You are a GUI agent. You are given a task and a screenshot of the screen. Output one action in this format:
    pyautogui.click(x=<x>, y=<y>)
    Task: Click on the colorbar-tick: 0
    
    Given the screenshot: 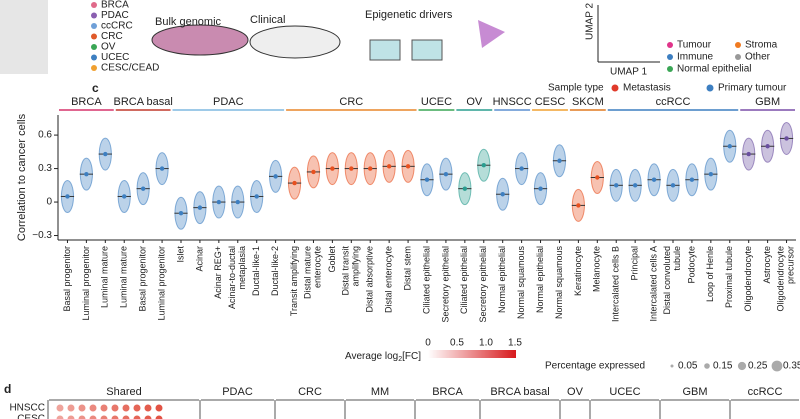 What is the action you would take?
    pyautogui.click(x=428, y=343)
    